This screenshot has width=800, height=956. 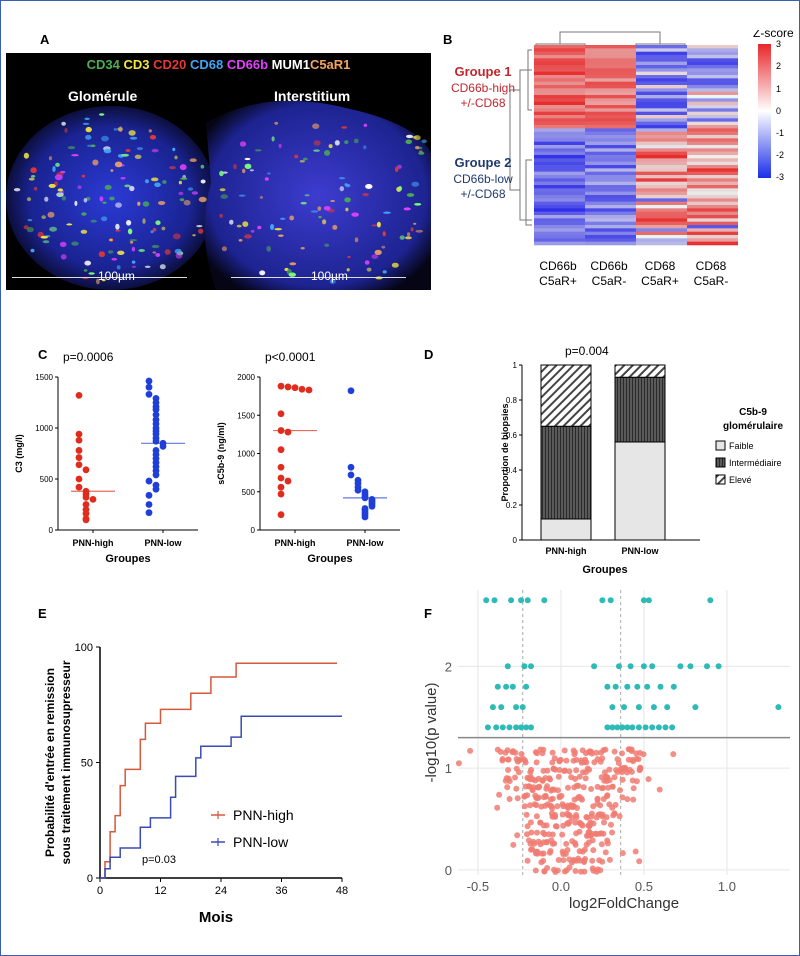 I want to click on y-axis-title: Proportion de biopsies, so click(x=505, y=452).